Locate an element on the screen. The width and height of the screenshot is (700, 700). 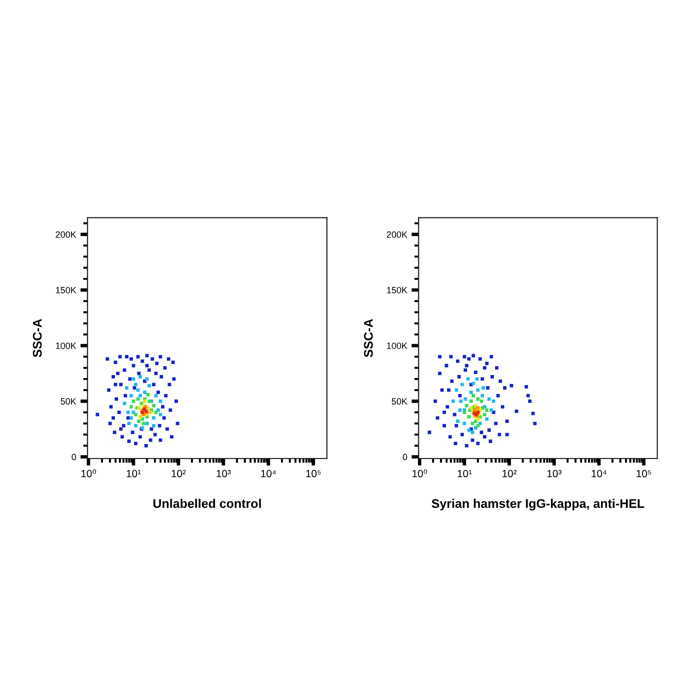
x-axis-title: Syrian hamster IgG-kappa, anti-HEL is located at coordinates (538, 504).